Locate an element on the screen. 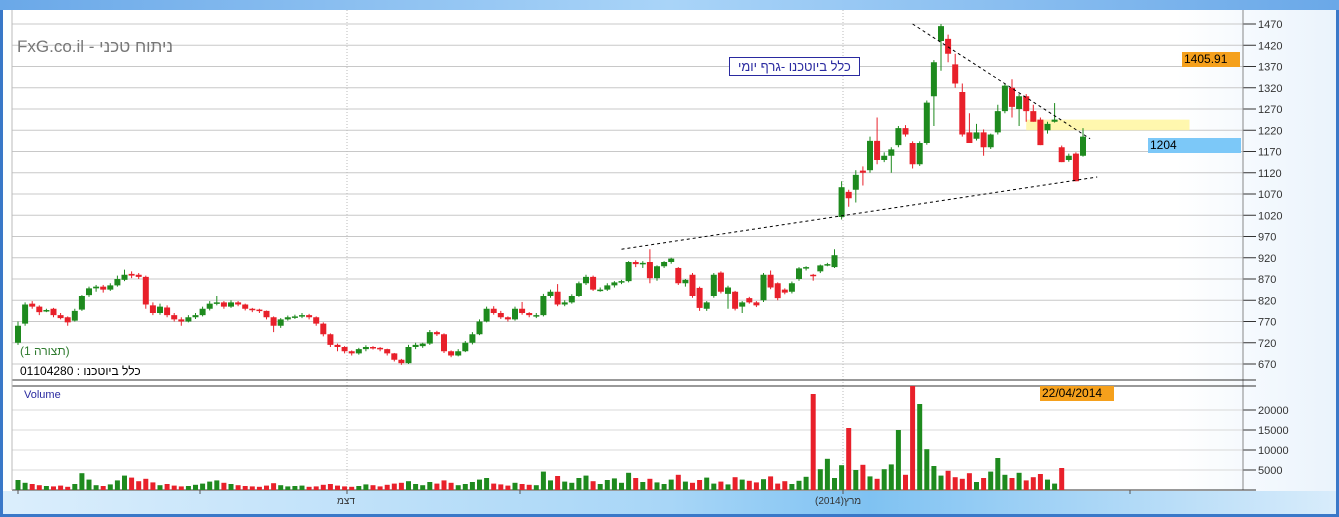  volume-tick-label: 10000 is located at coordinates (1273, 451).